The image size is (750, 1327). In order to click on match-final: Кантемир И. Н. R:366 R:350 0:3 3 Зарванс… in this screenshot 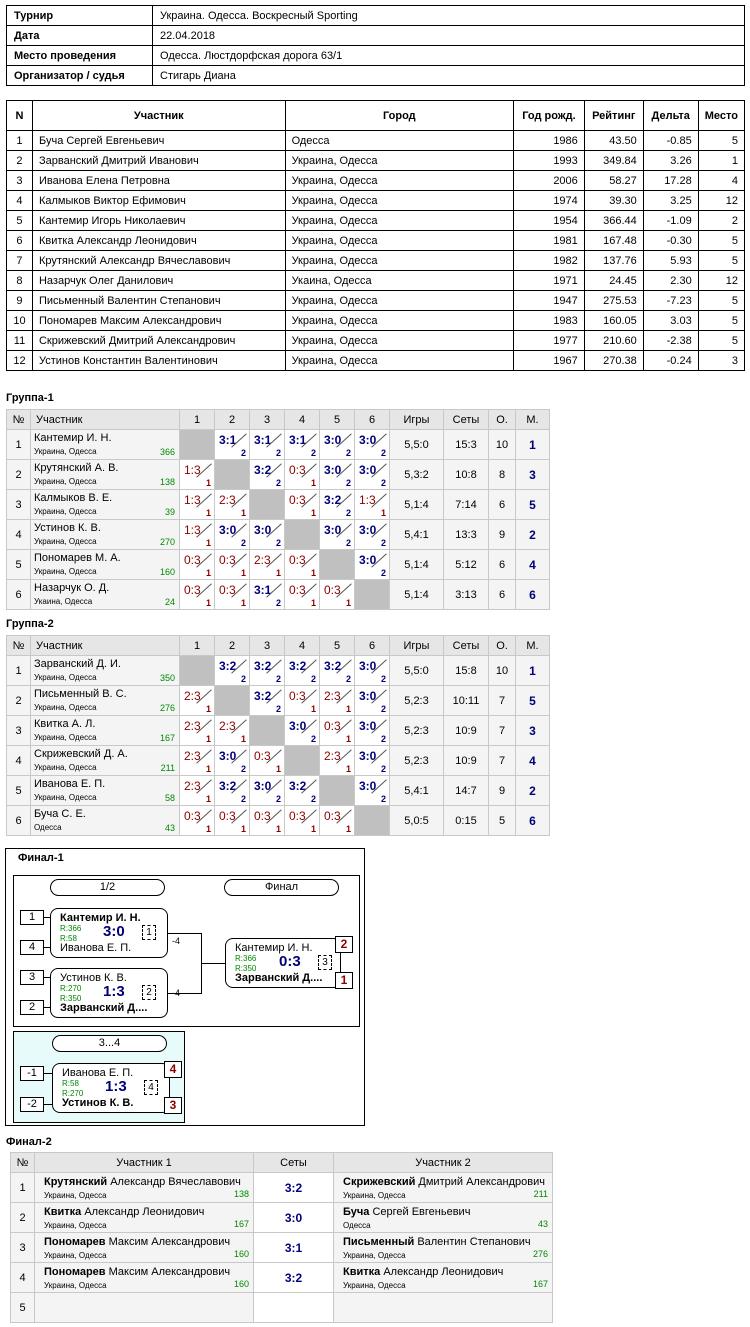, I will do `click(283, 963)`.